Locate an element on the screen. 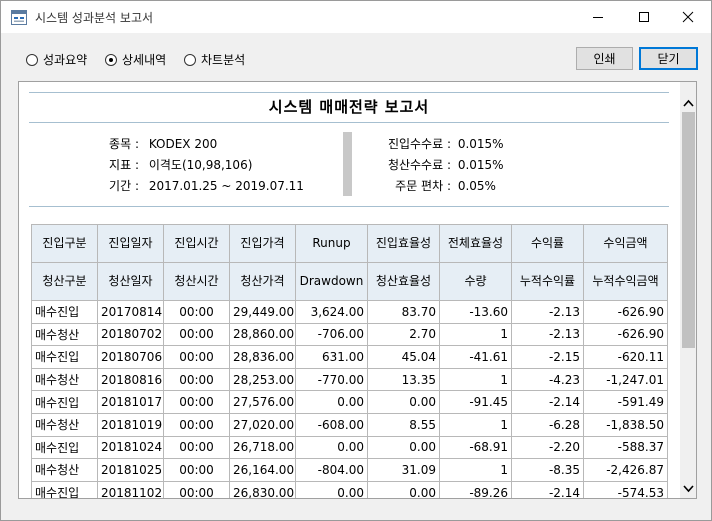  column-header: 전체효율성 is located at coordinates (475, 243).